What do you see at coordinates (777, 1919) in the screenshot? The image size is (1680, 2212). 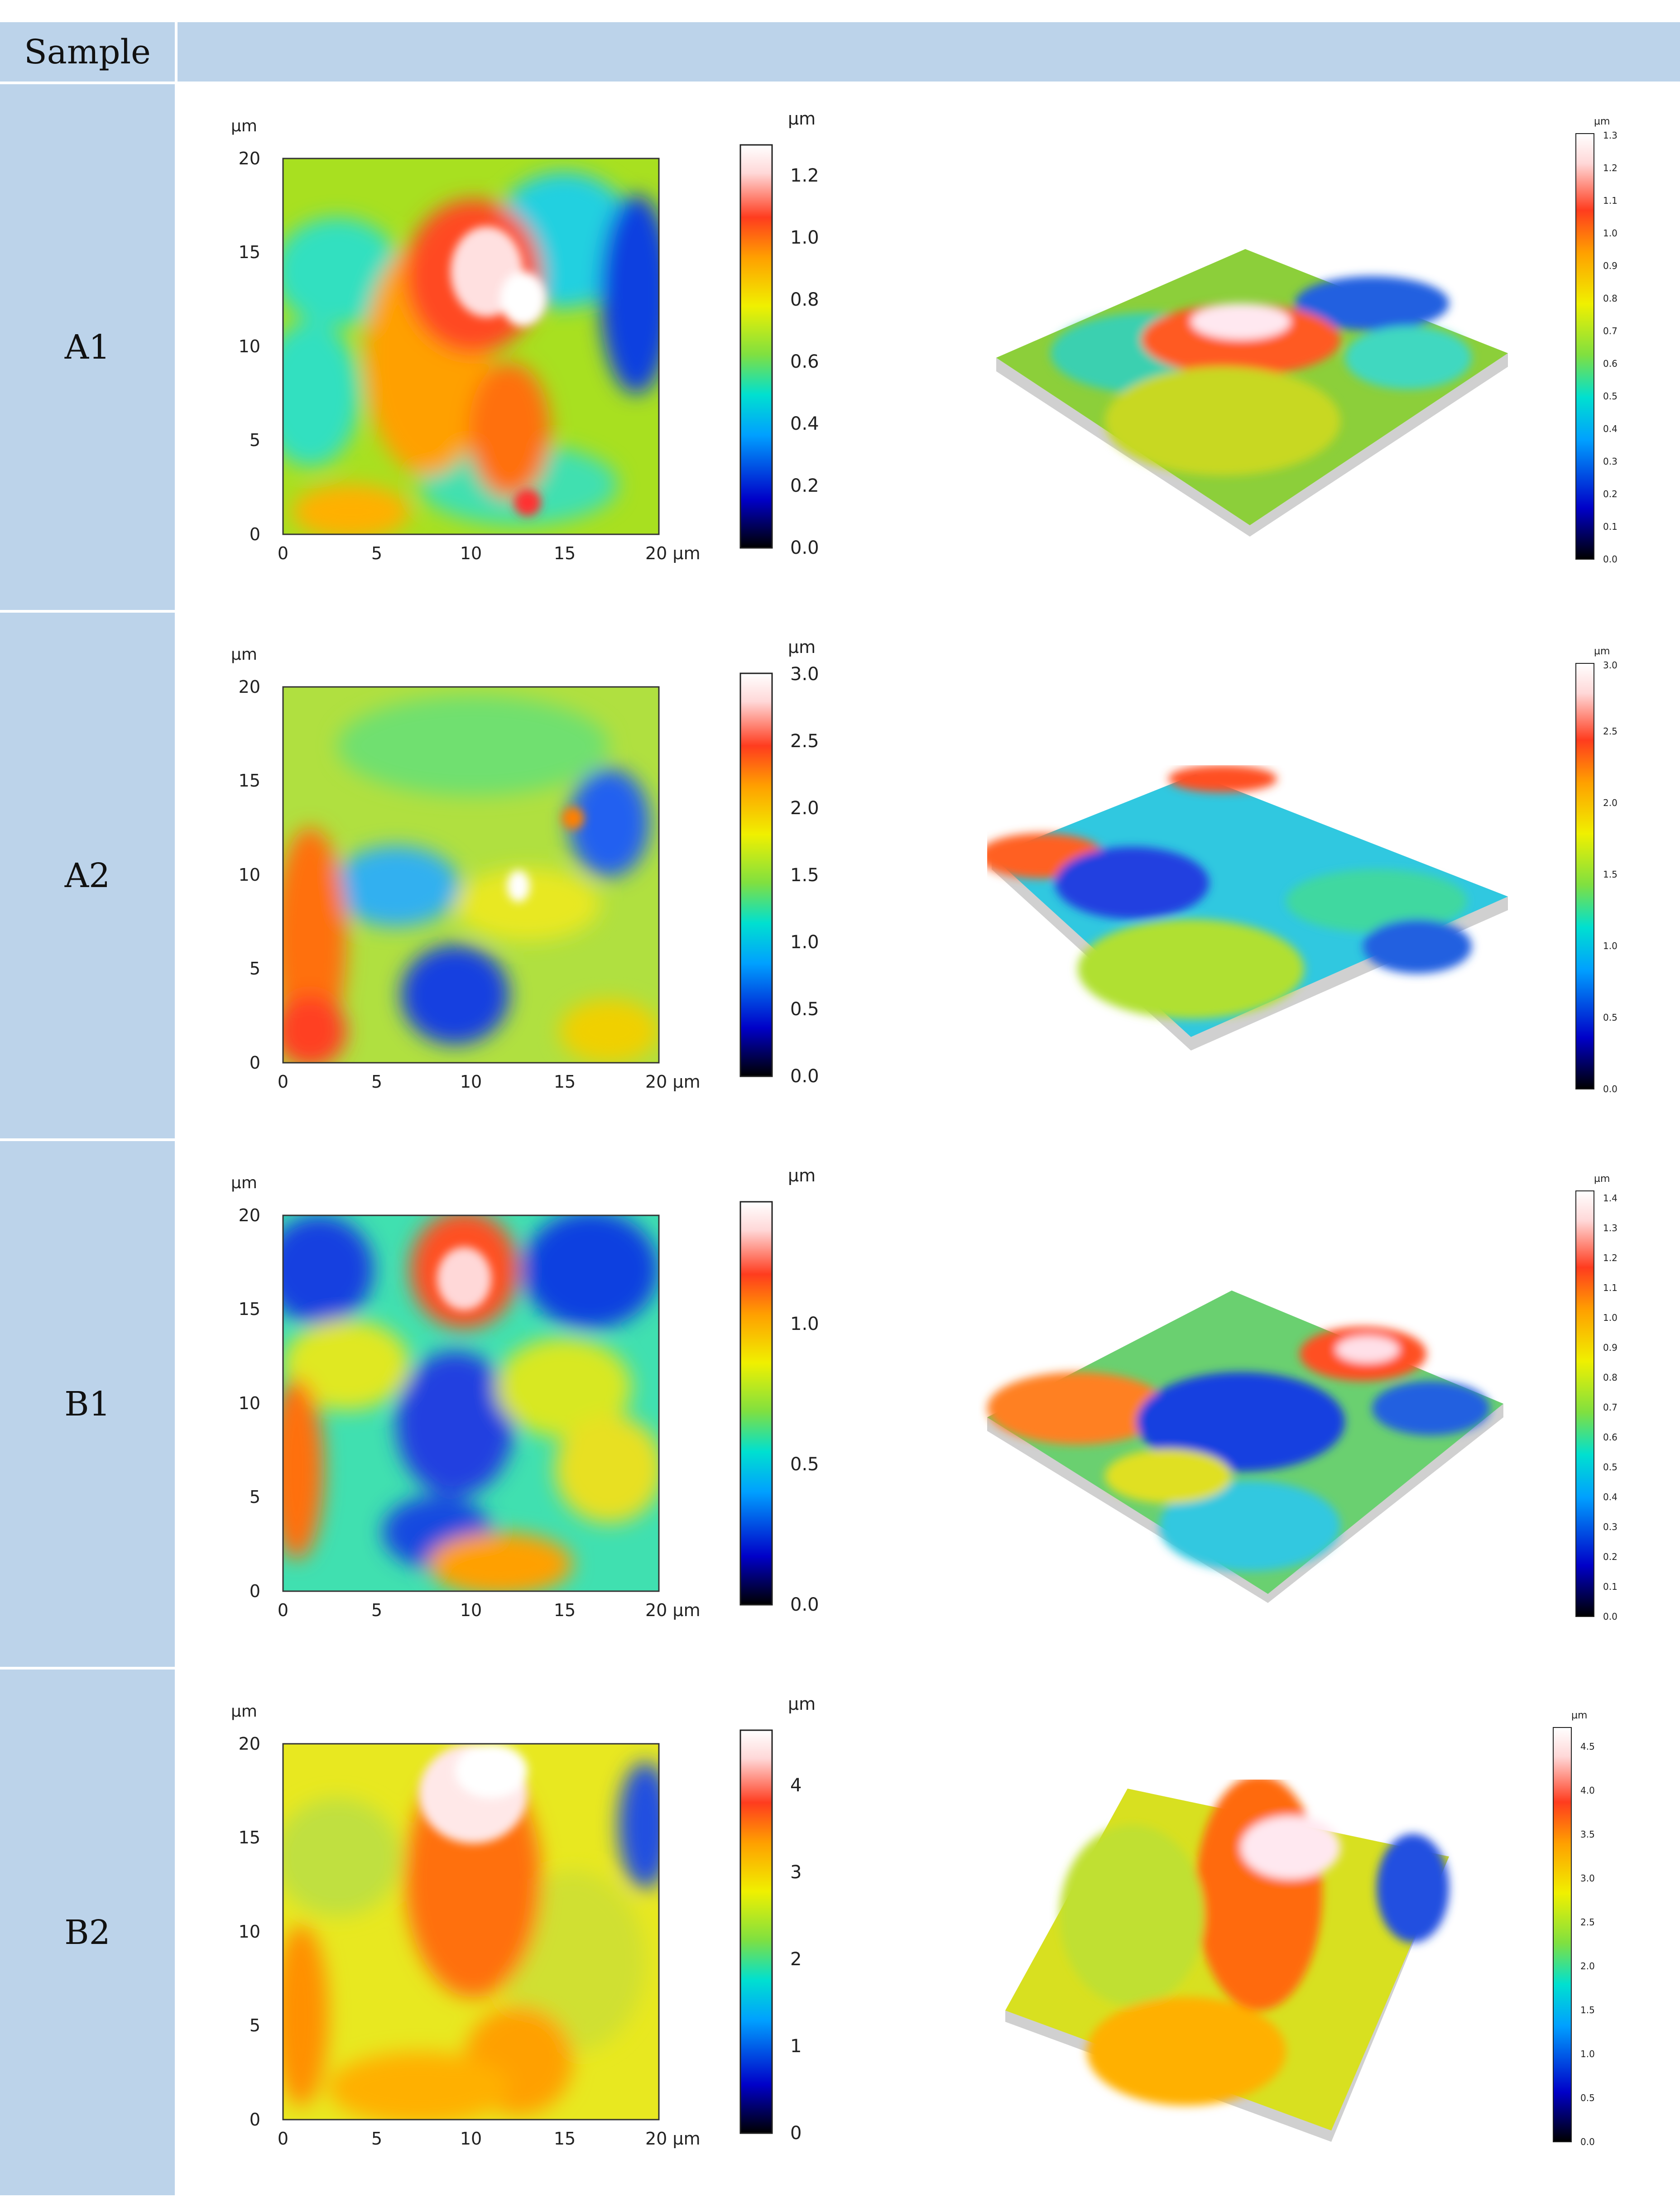 I see `colorbar-2d-b2: µm 0 1 2 3 4` at bounding box center [777, 1919].